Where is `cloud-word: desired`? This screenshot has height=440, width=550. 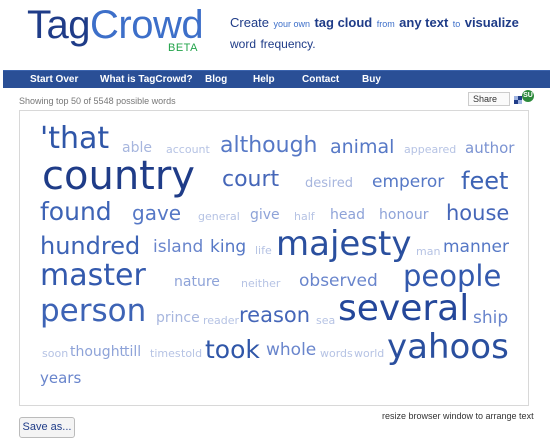
cloud-word: desired is located at coordinates (329, 183).